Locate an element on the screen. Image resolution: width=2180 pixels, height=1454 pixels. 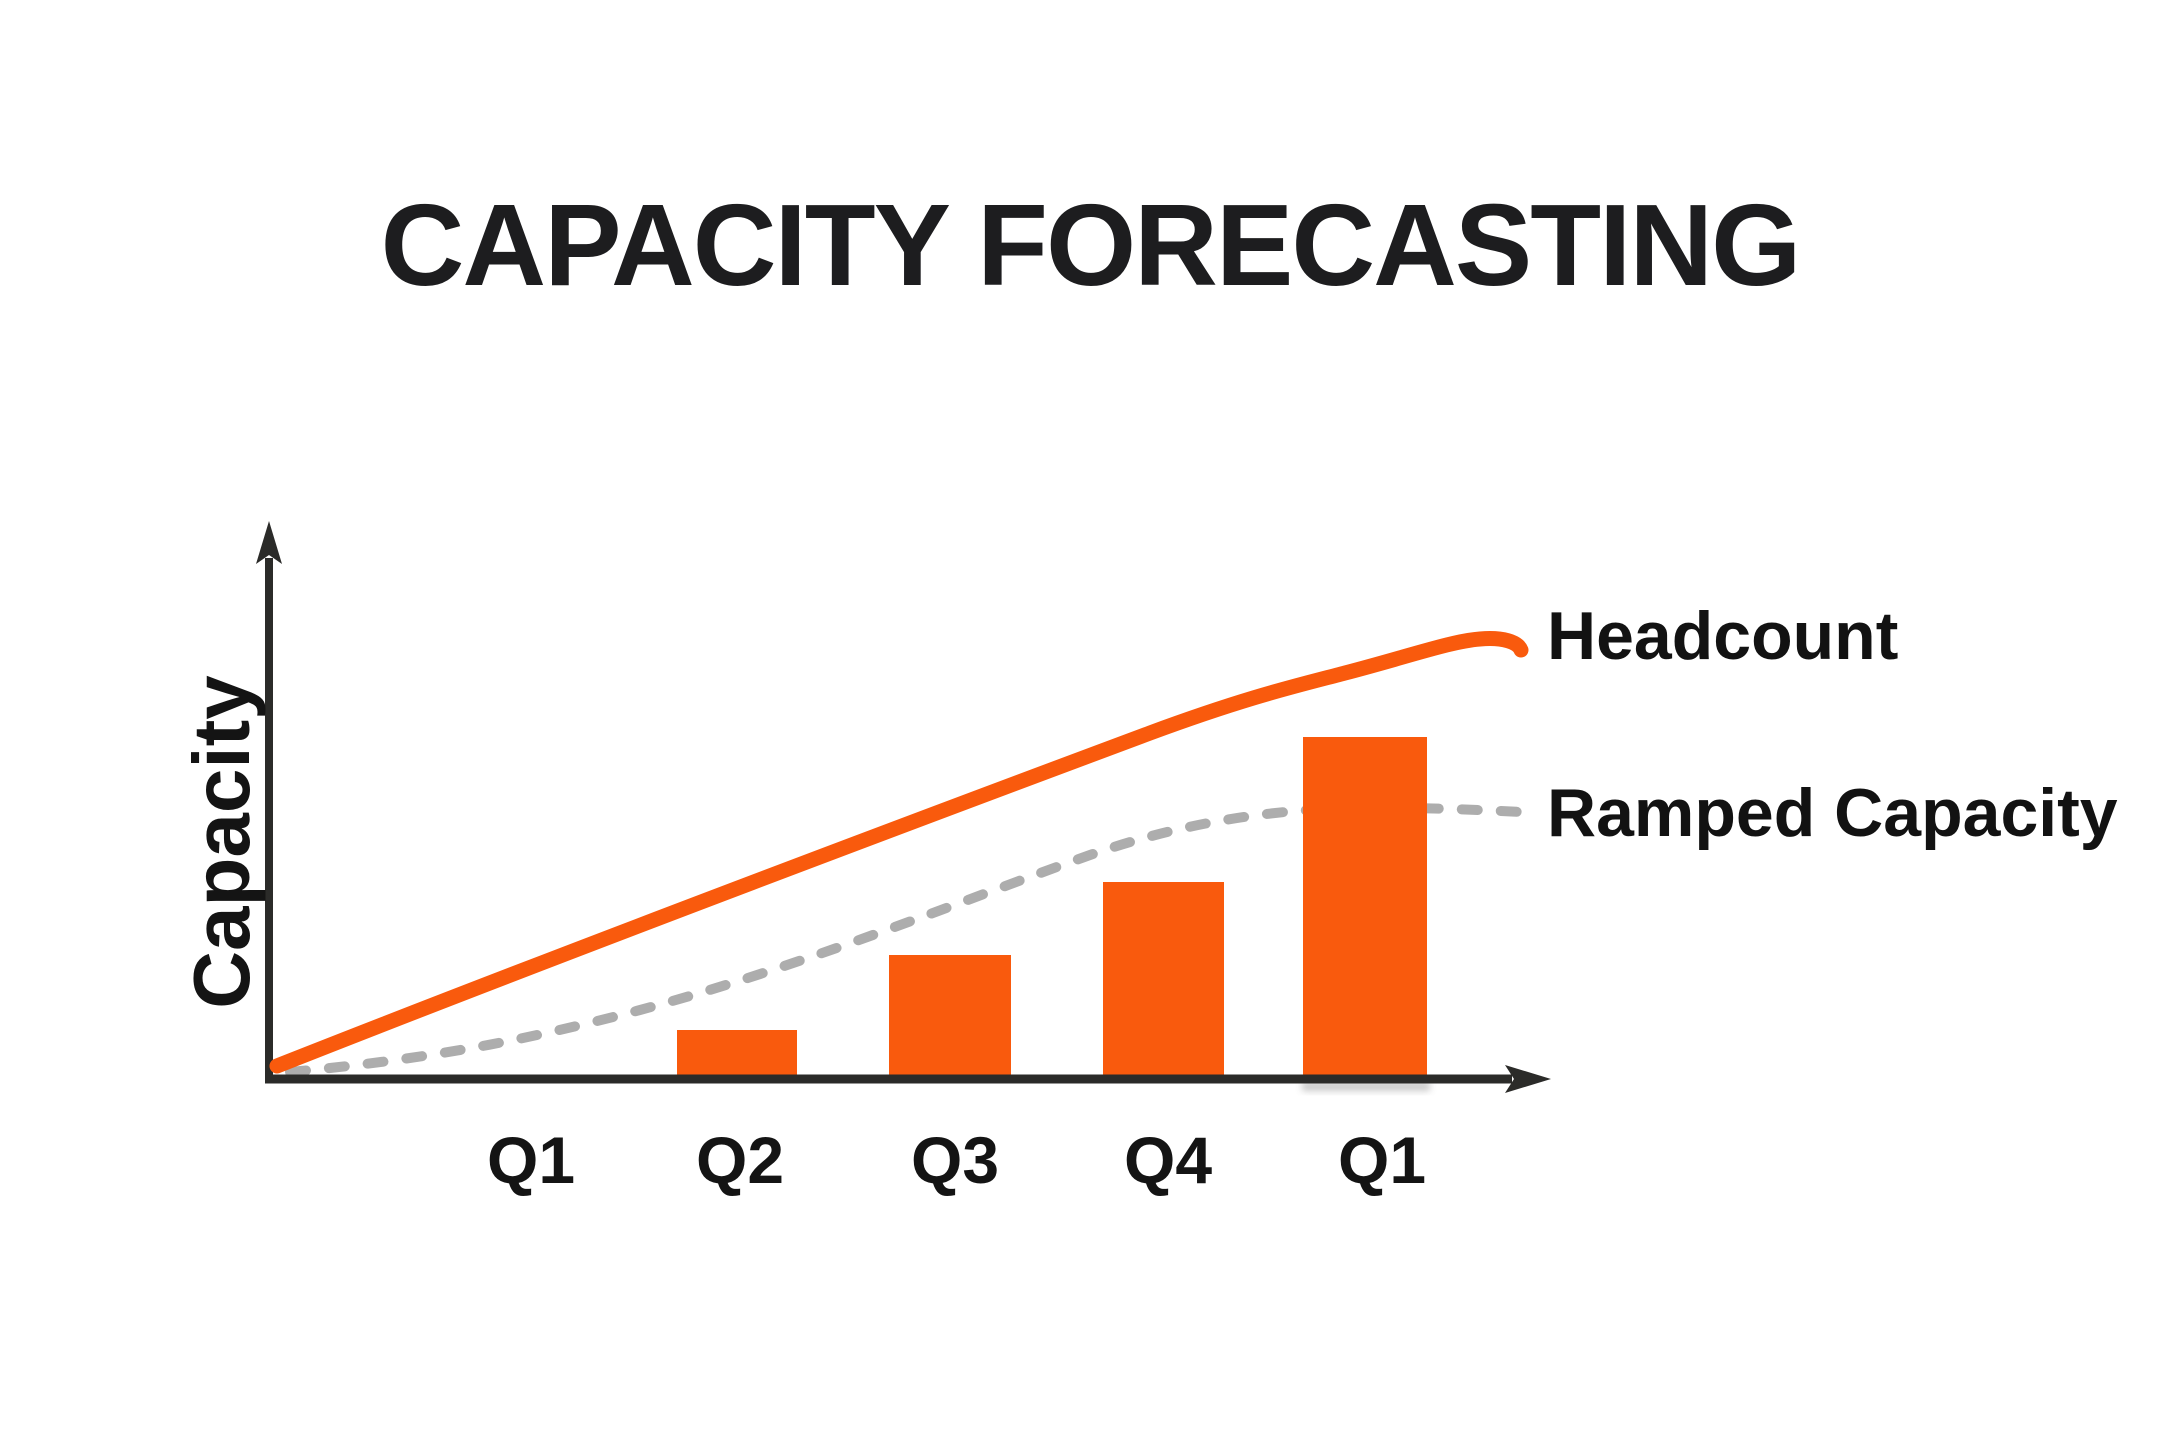
bar-q1-next-shadow is located at coordinates (1366, 1086).